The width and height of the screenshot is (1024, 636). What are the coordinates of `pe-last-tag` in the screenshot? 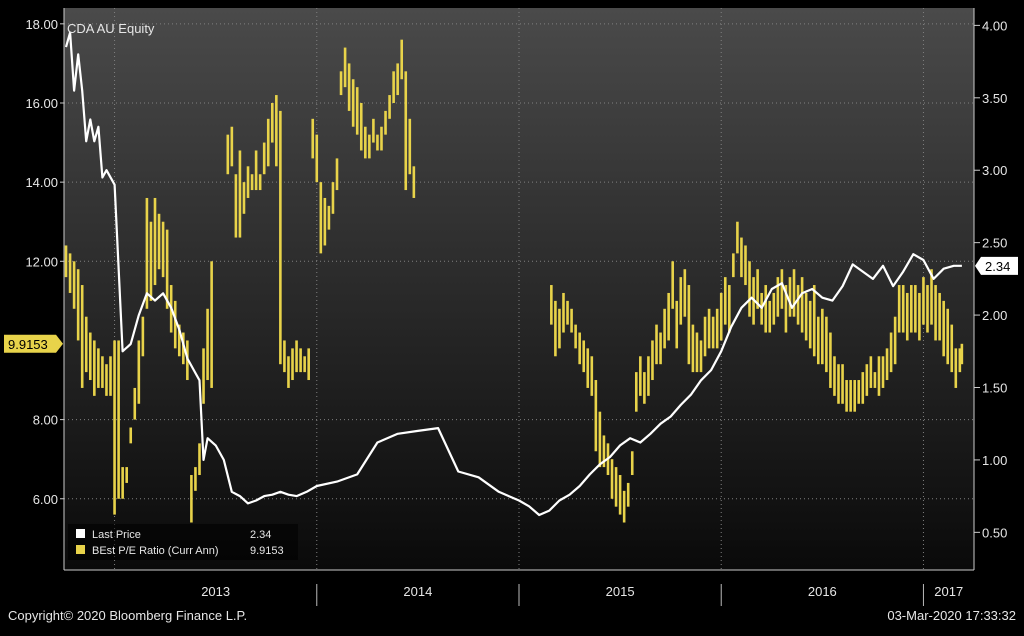 It's located at (33, 343).